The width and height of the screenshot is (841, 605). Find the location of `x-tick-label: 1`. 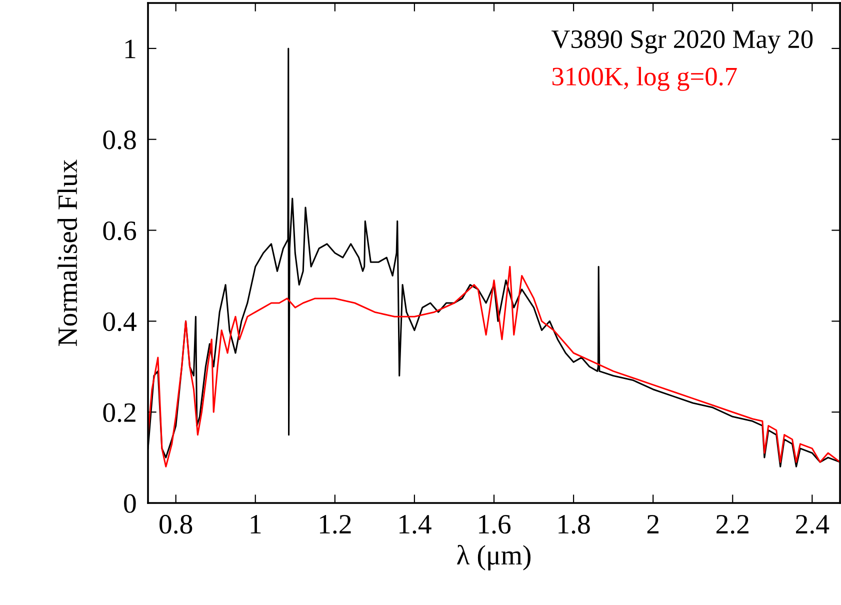

x-tick-label: 1 is located at coordinates (255, 524).